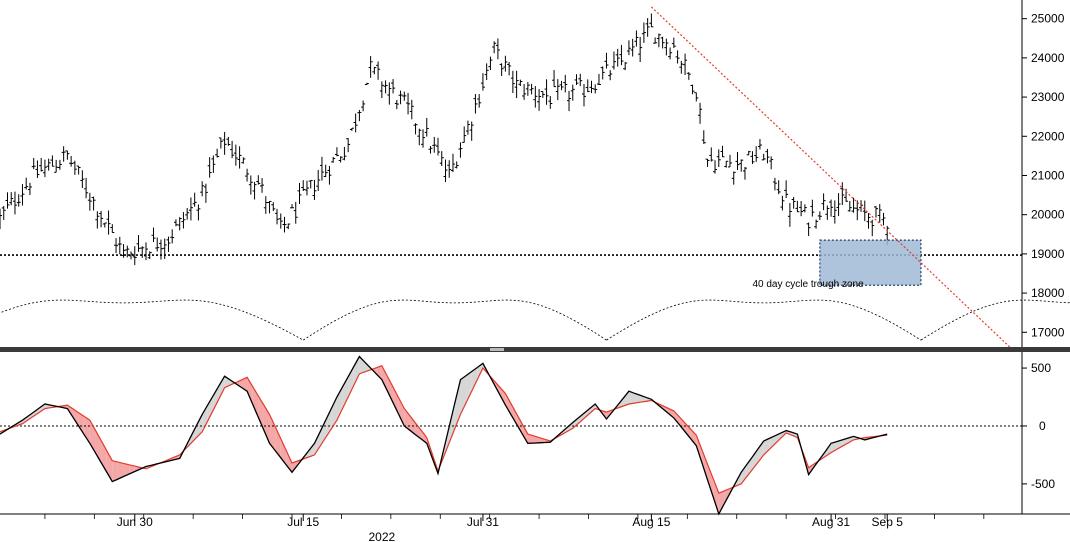 Image resolution: width=1070 pixels, height=542 pixels. Describe the element at coordinates (1048, 254) in the screenshot. I see `price-tick-label: 19000` at that location.